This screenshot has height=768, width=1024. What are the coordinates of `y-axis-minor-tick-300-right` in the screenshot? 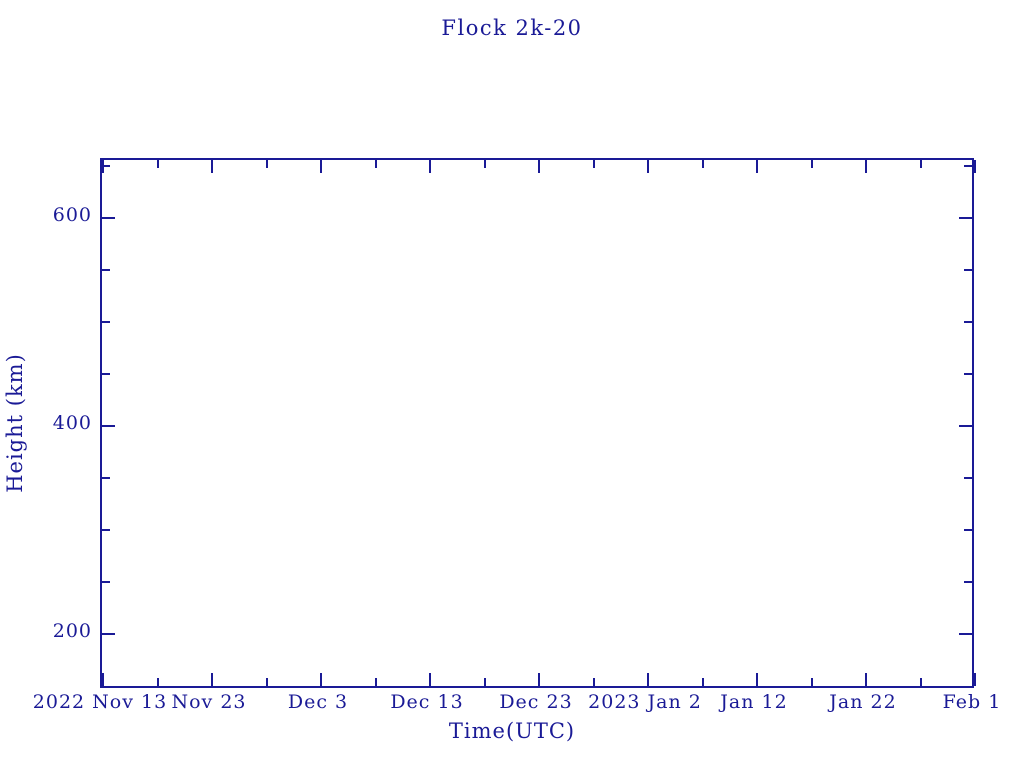 It's located at (968, 529).